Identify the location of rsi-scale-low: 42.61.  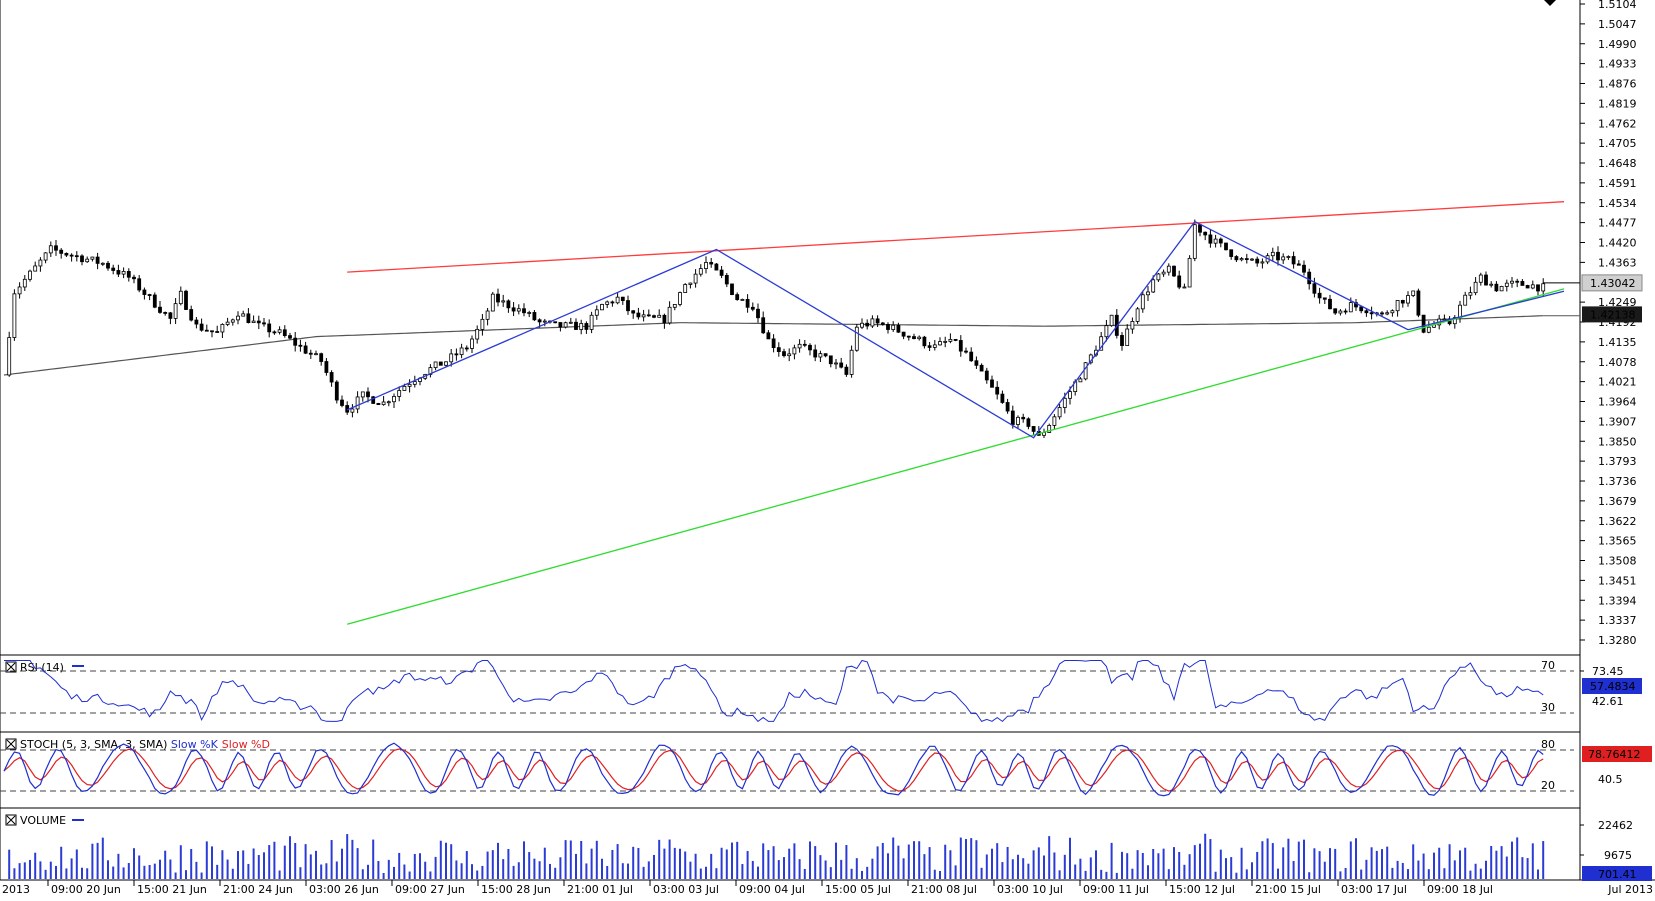
(1608, 701).